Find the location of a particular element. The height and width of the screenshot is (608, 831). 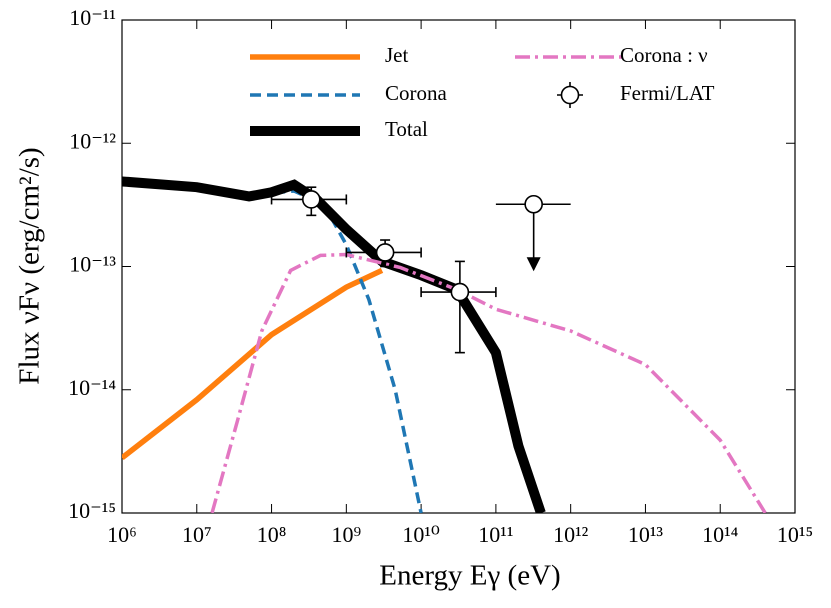

series-line is located at coordinates (253, 364).